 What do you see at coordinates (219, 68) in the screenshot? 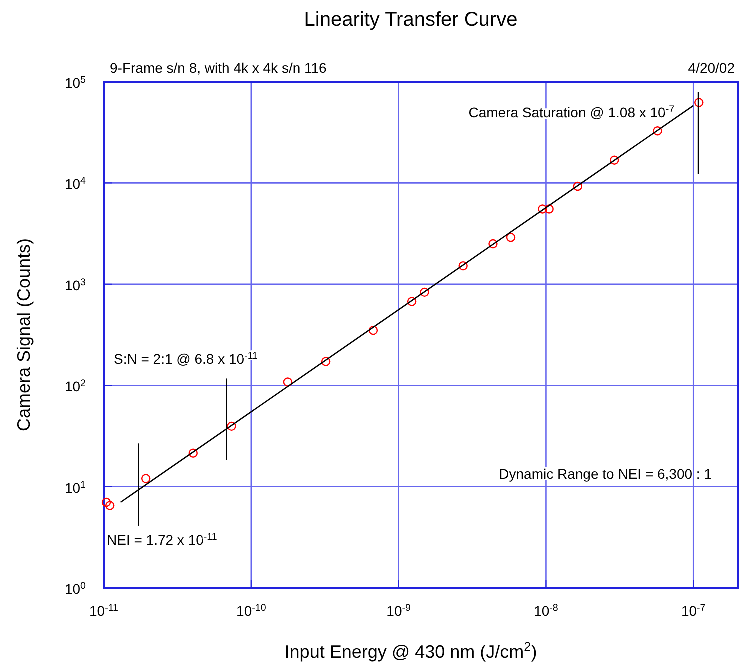
I see `chart-subtitle: 9-Frame s/n 8, with 4k x 4k s/n 116` at bounding box center [219, 68].